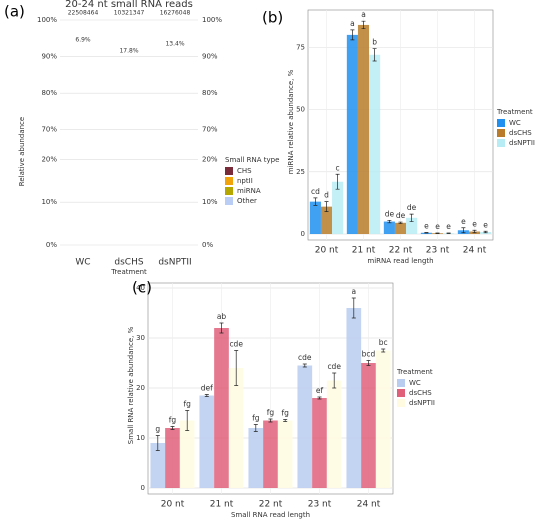 The image size is (550, 520). What do you see at coordinates (83, 40) in the screenshot?
I see `bar-label: 6.9%` at bounding box center [83, 40].